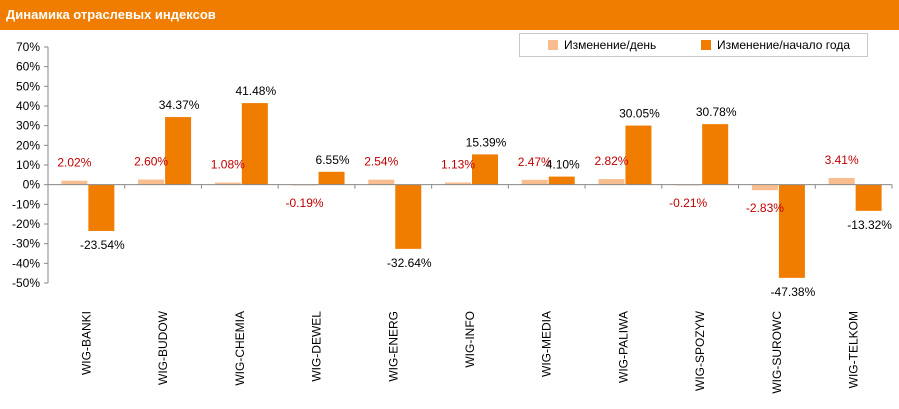 Image resolution: width=899 pixels, height=409 pixels. What do you see at coordinates (470, 339) in the screenshot?
I see `category-label: WIG-INFO` at bounding box center [470, 339].